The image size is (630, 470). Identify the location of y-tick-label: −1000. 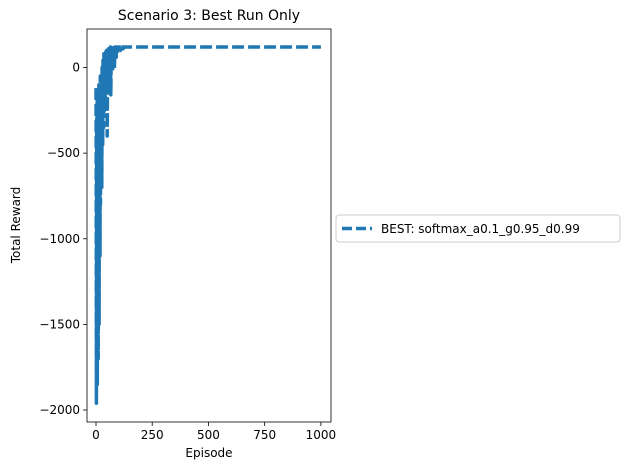
(59, 239).